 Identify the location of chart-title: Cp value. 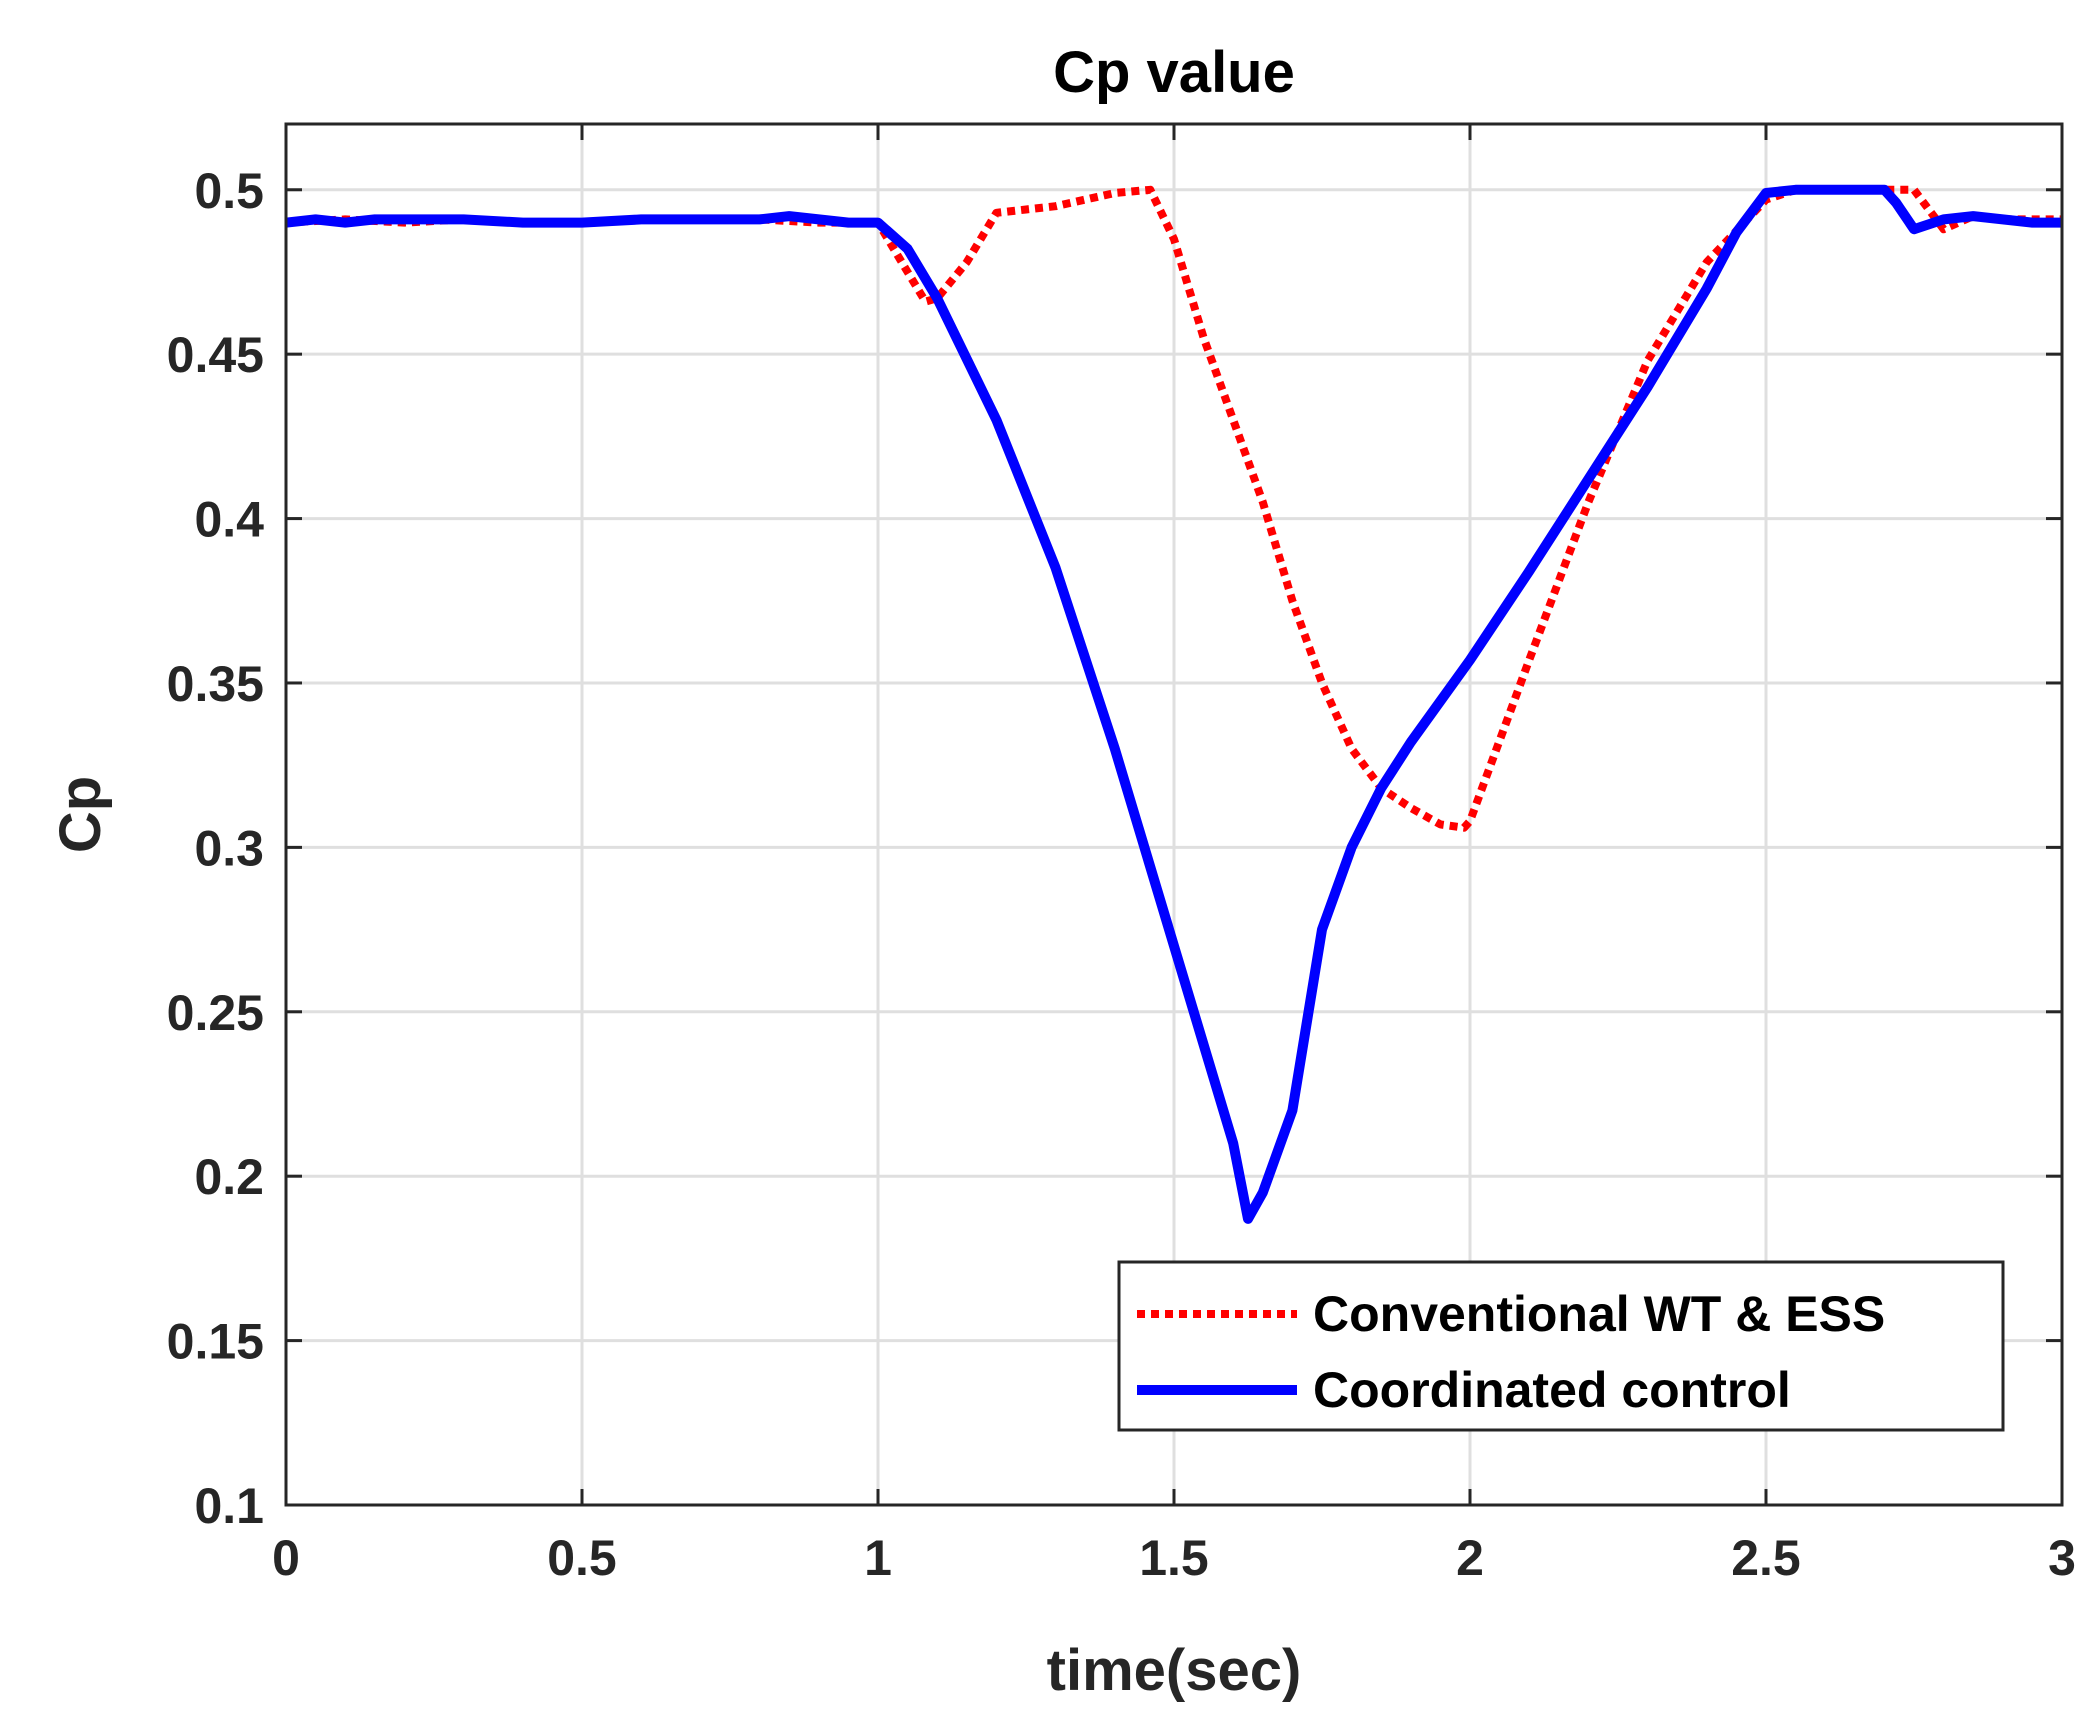
(1174, 72).